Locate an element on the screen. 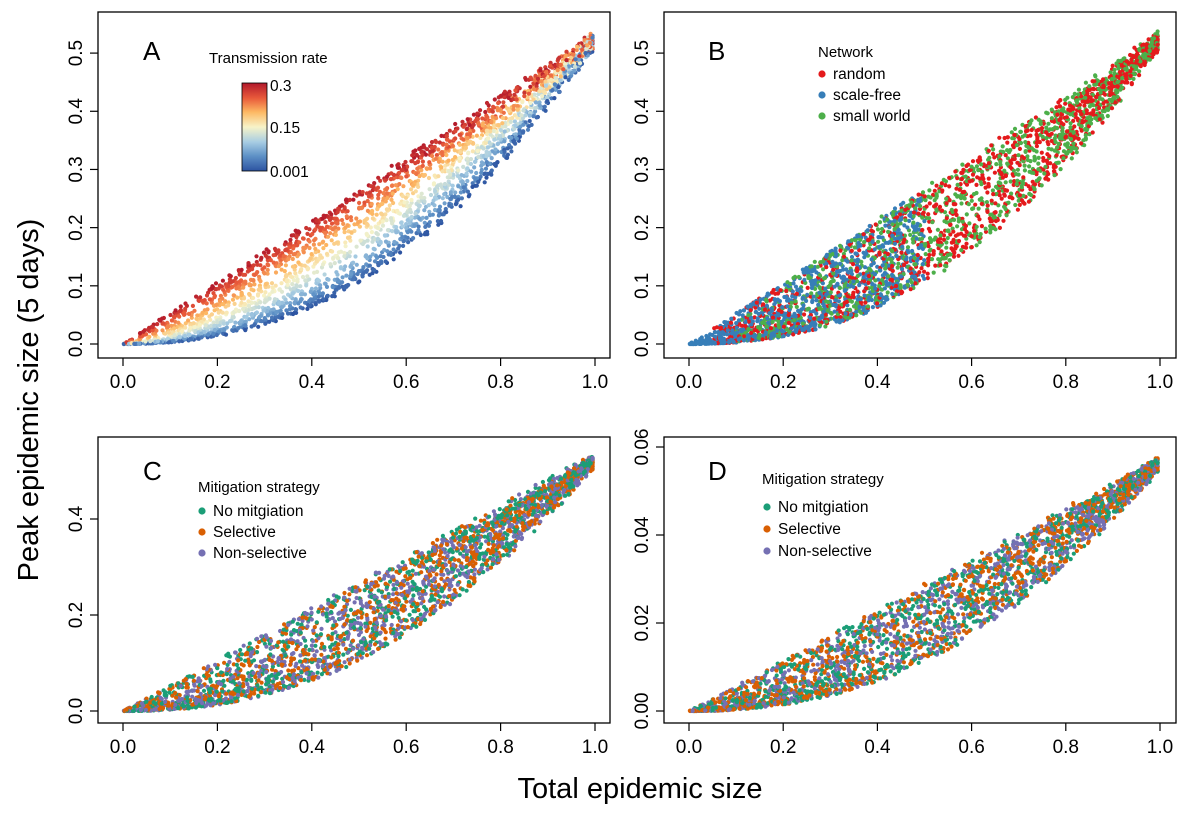 Image resolution: width=1178 pixels, height=814 pixels. x-tick-label: 0.4 is located at coordinates (312, 382).